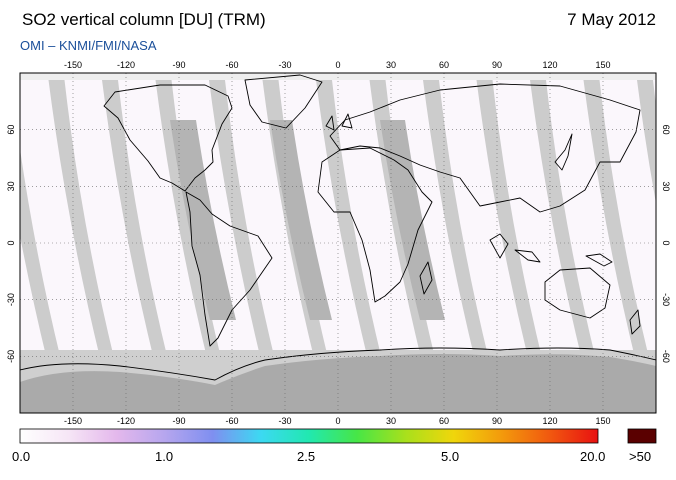  What do you see at coordinates (11, 242) in the screenshot?
I see `lat-label-left: 0` at bounding box center [11, 242].